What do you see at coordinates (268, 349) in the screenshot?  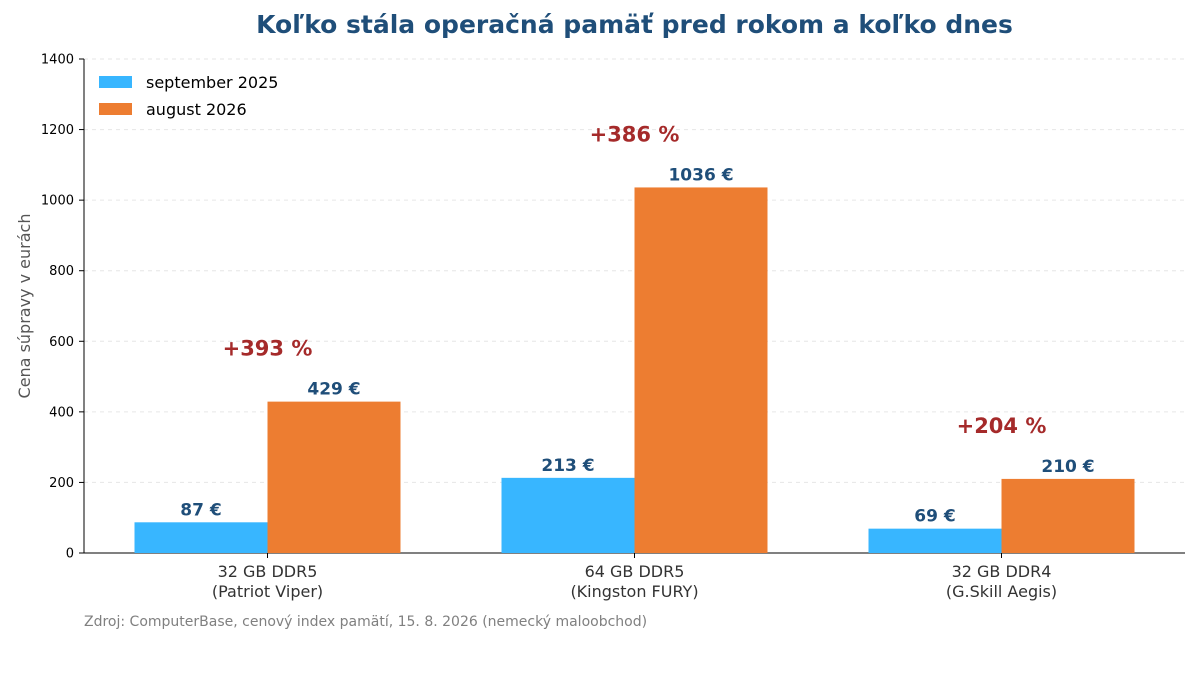 I see `change-annotation: +393 %` at bounding box center [268, 349].